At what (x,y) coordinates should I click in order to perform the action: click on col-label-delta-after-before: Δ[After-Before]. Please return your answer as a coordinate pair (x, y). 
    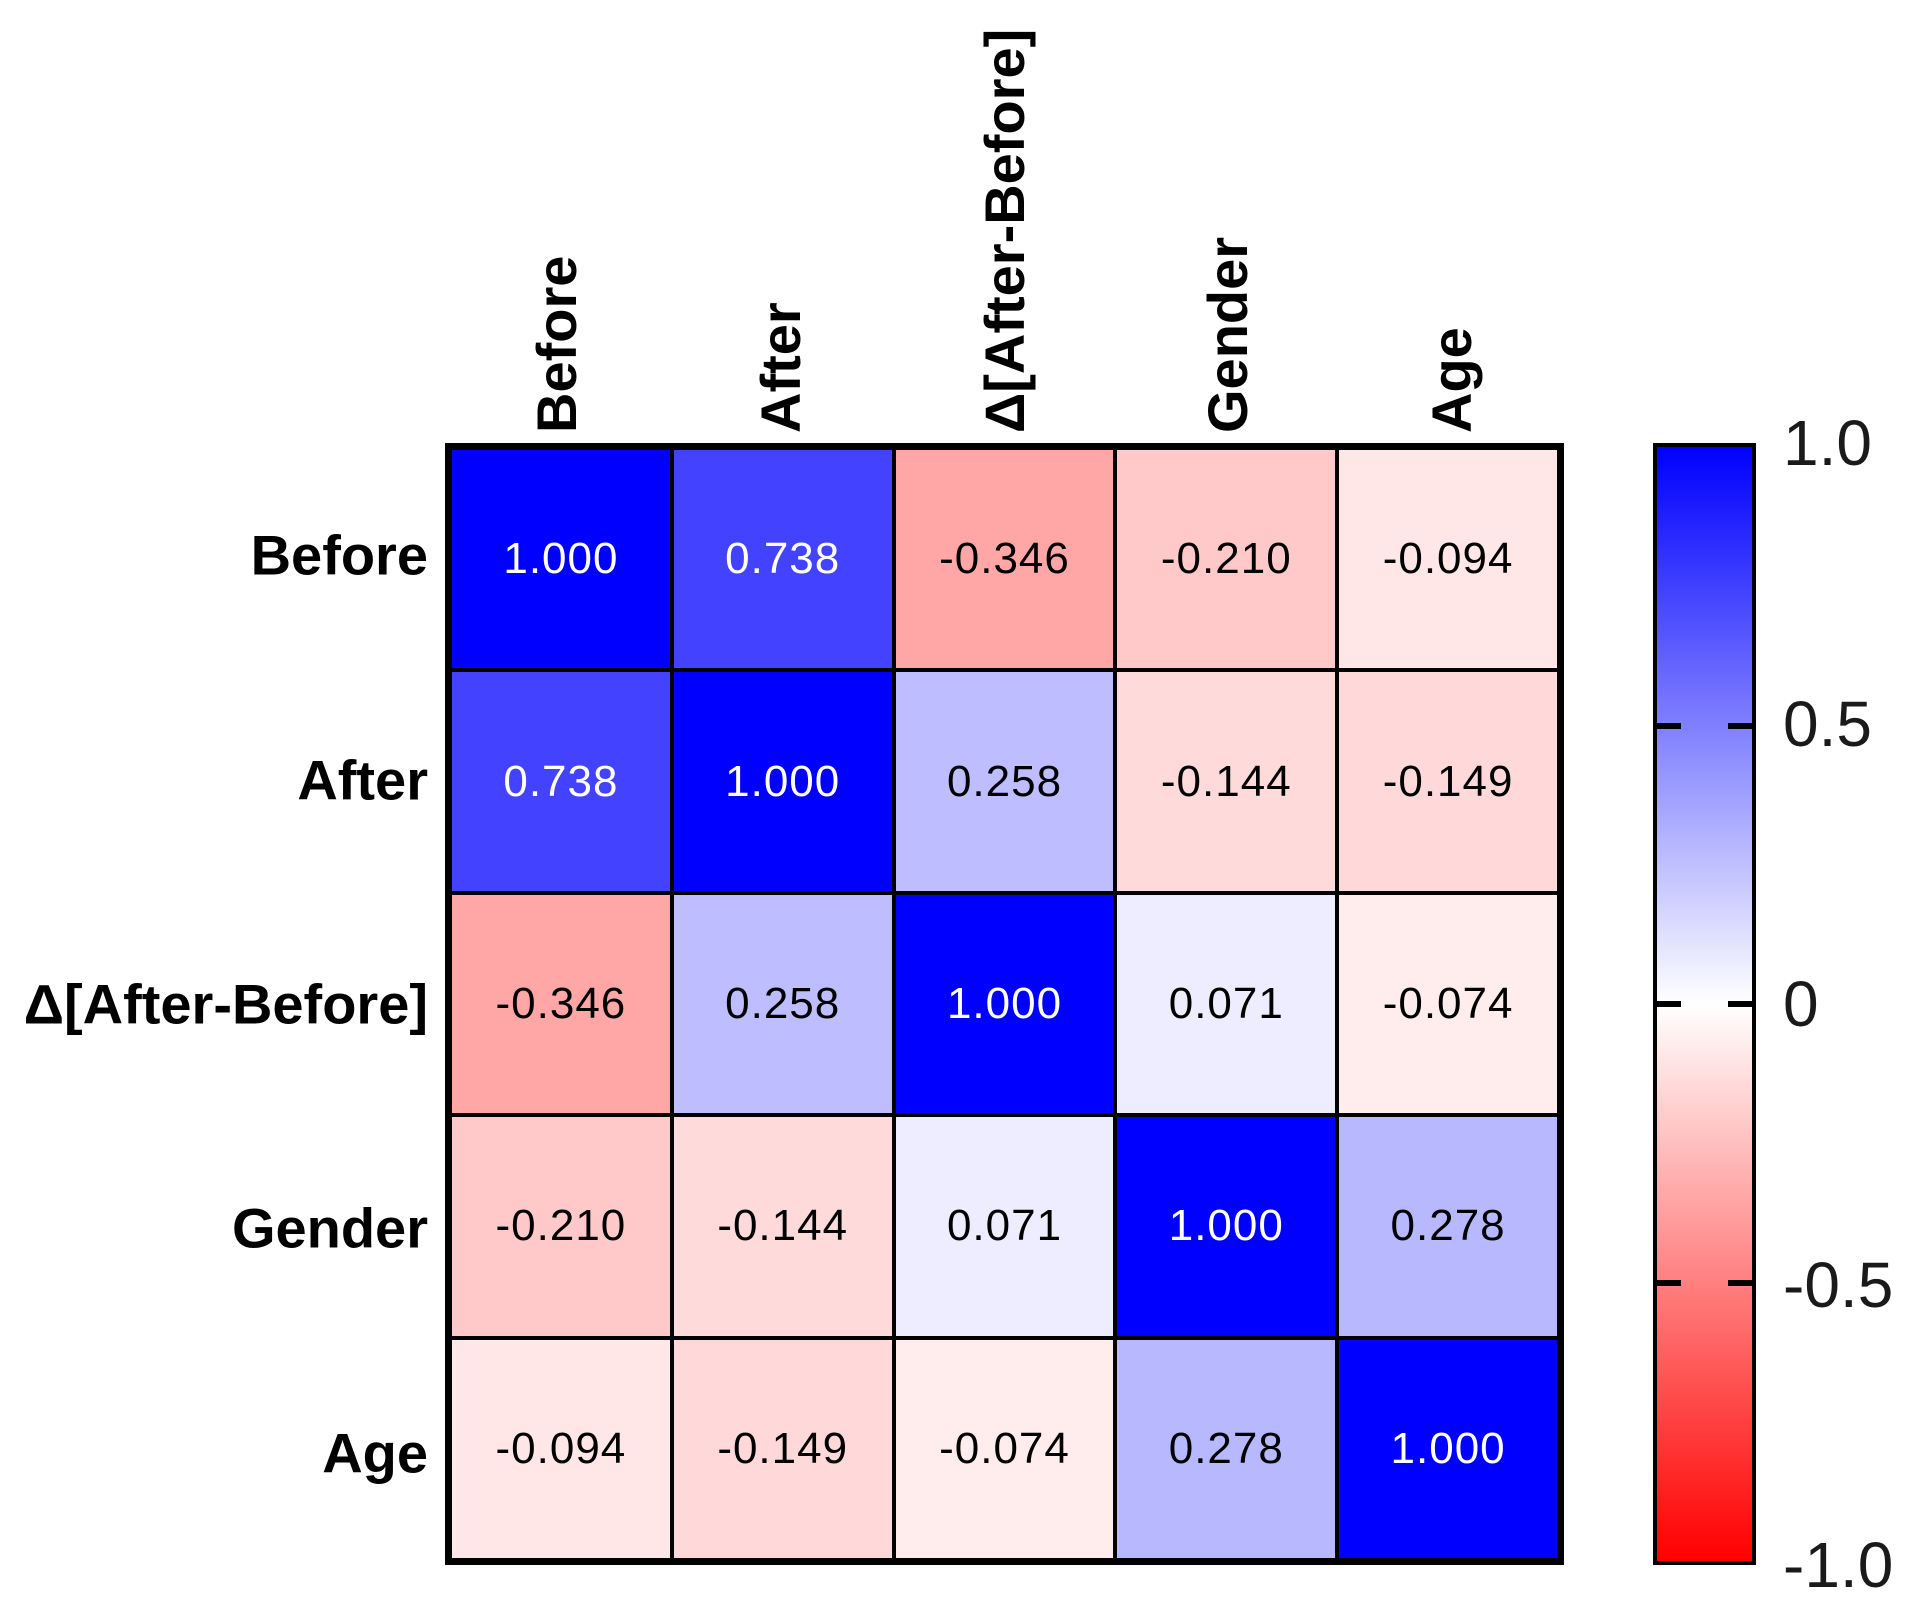
    Looking at the image, I should click on (1004, 230).